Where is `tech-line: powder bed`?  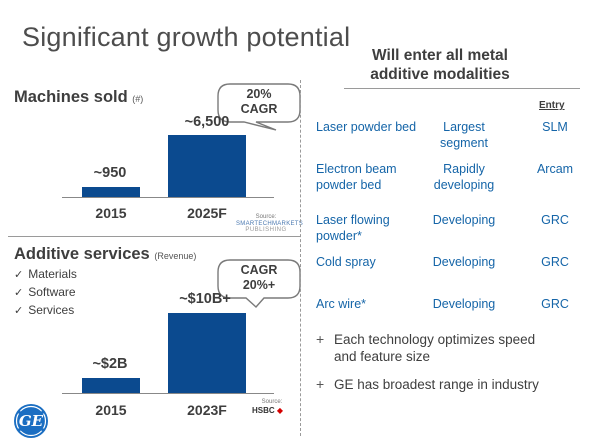 tech-line: powder bed is located at coordinates (349, 185).